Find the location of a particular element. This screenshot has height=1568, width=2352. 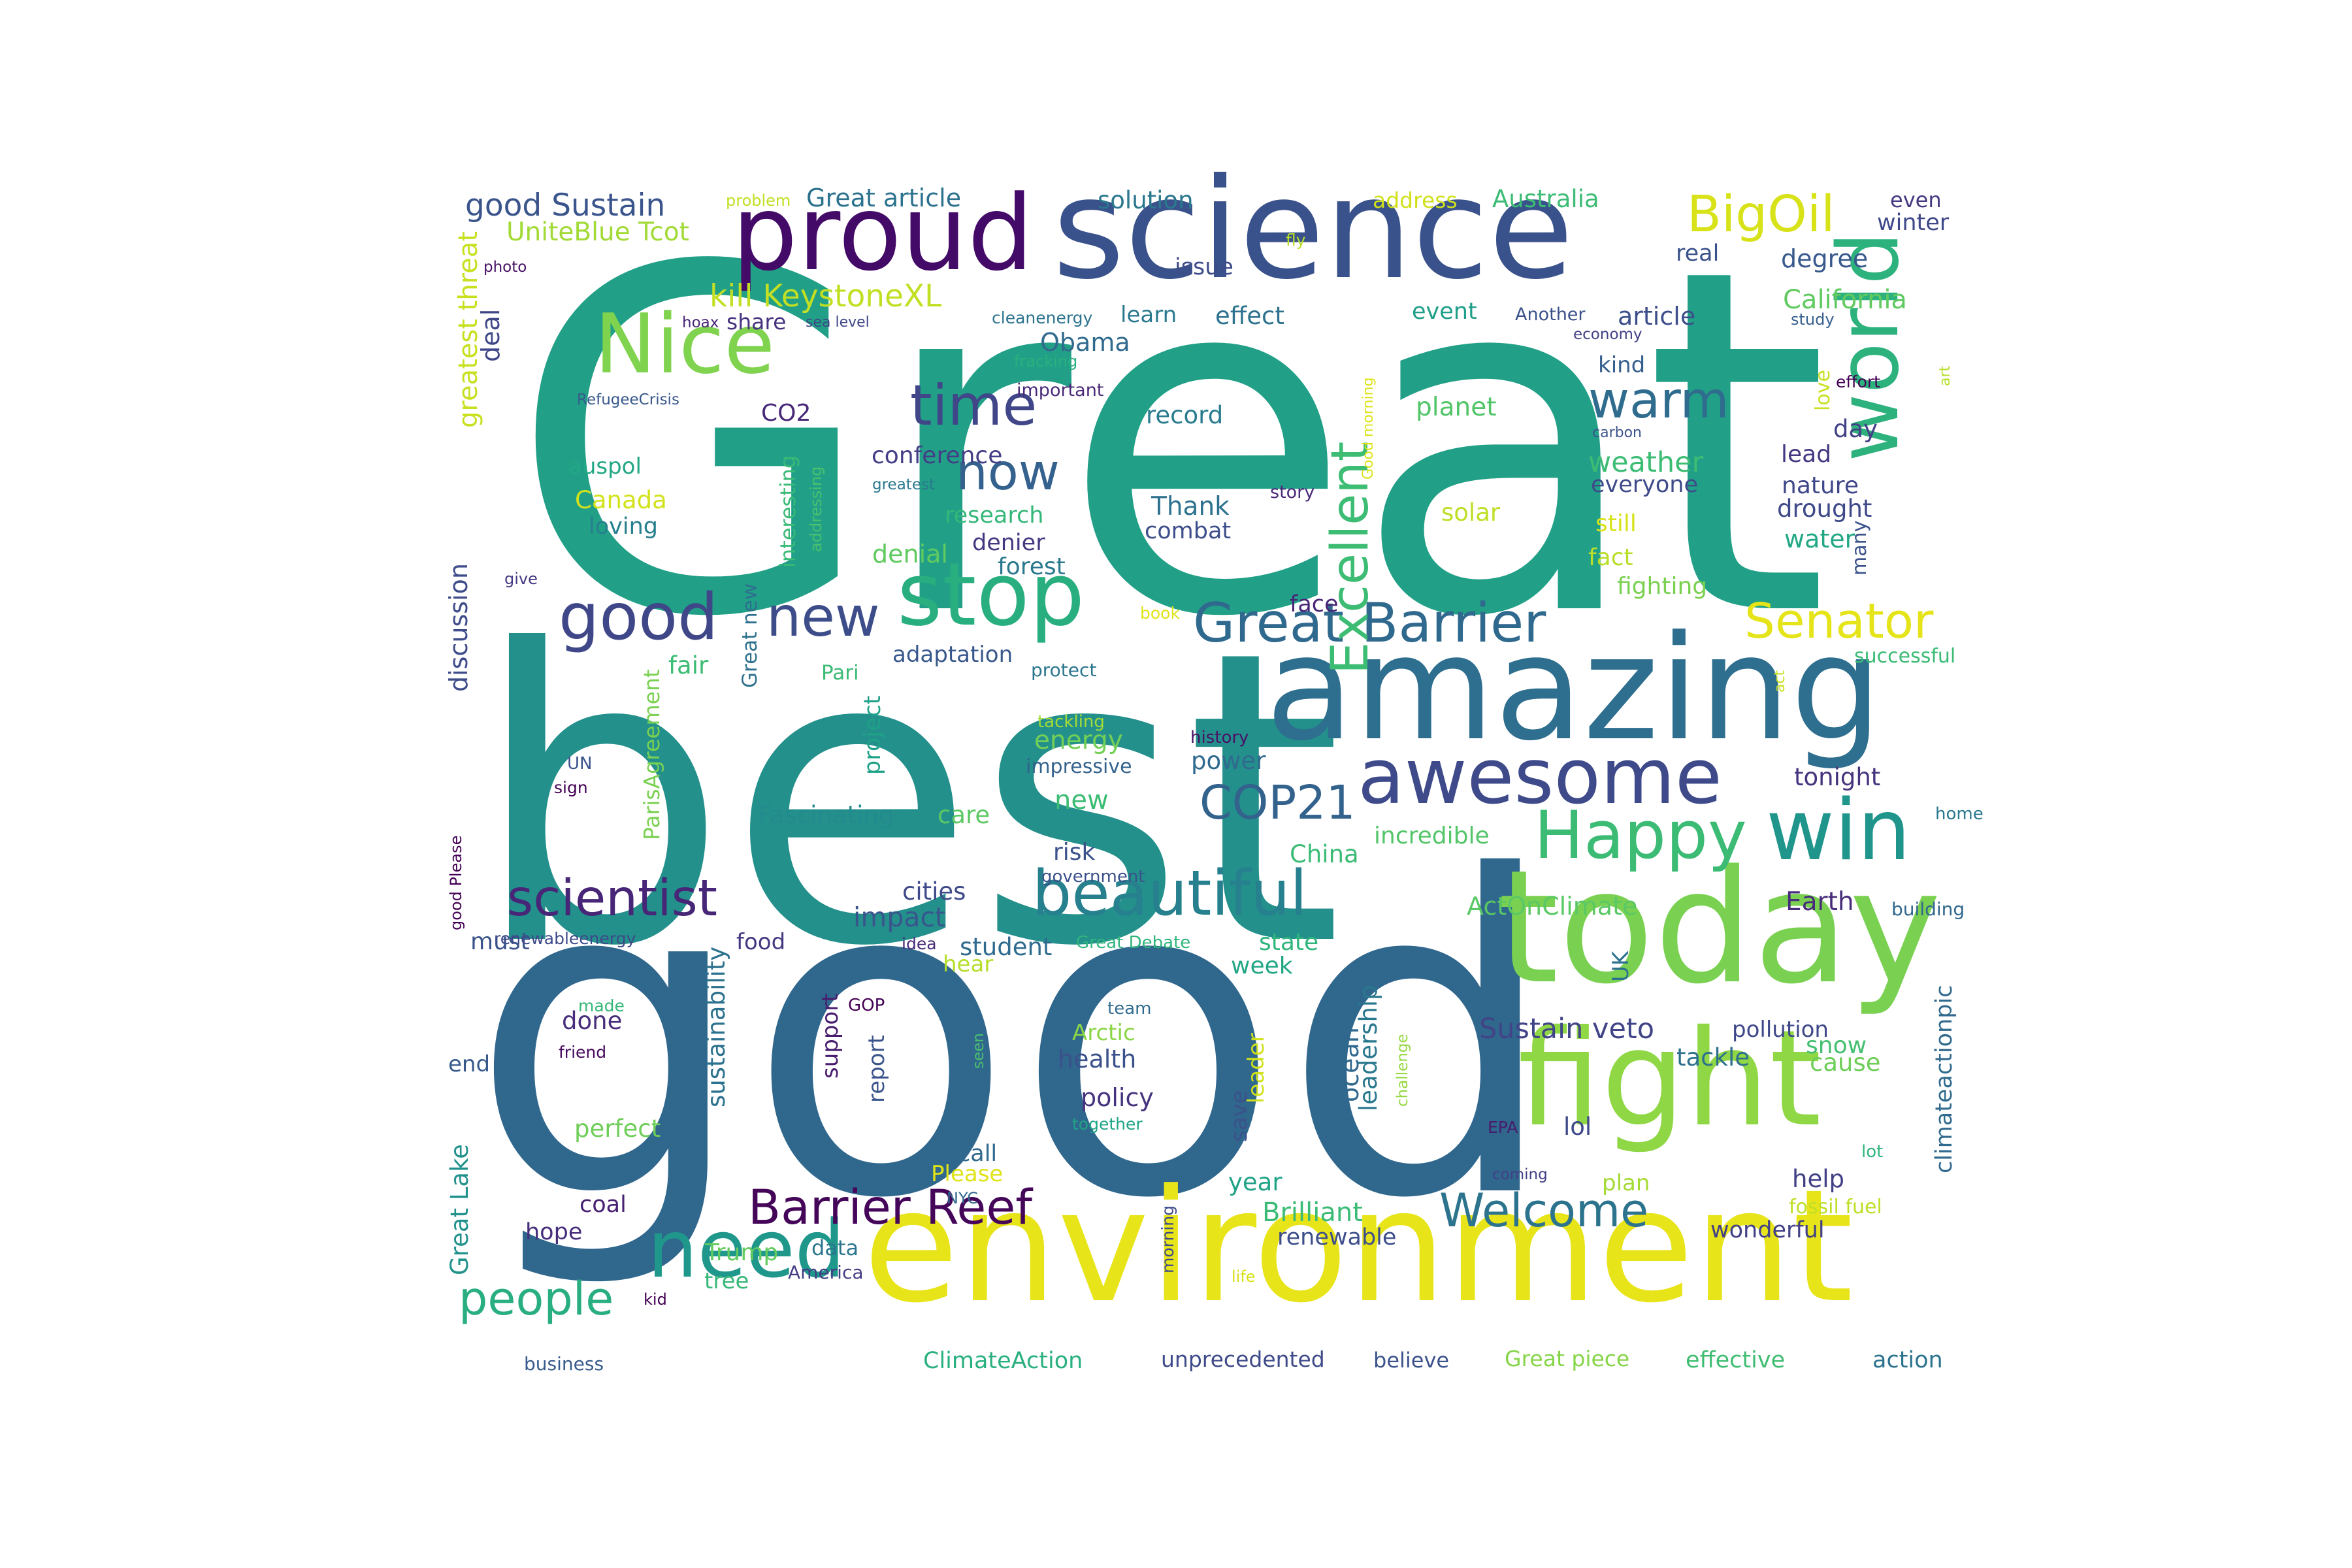

cloud-word: everyone is located at coordinates (1645, 485).